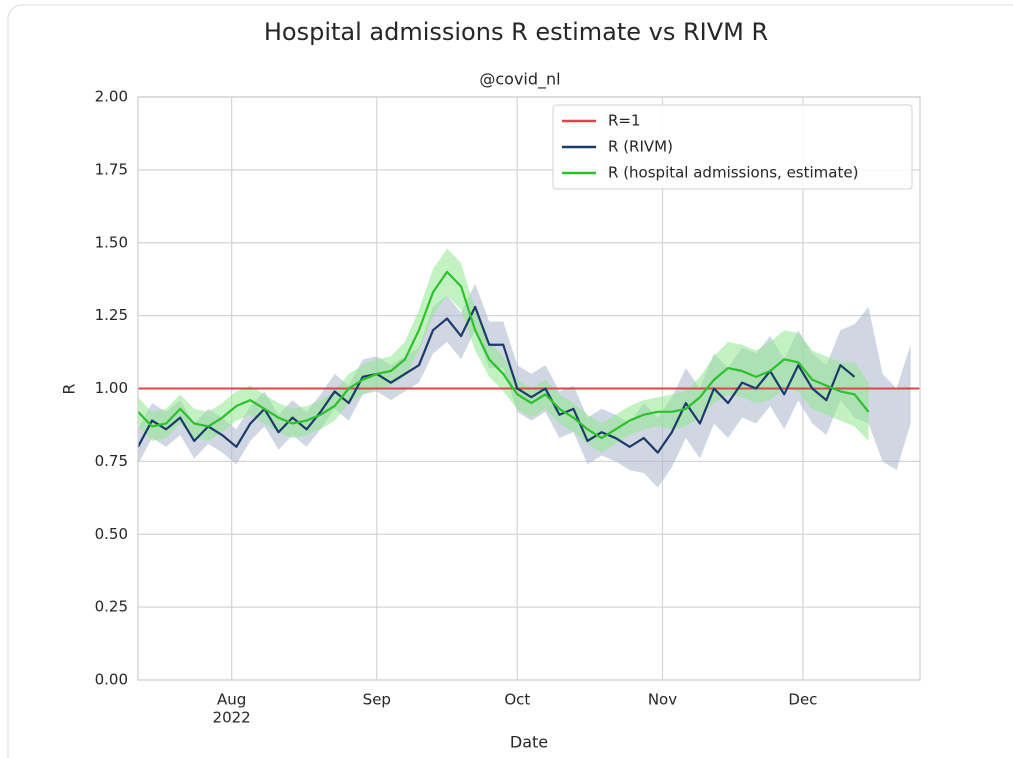  What do you see at coordinates (111, 97) in the screenshot?
I see `y-tick-label: 2.00` at bounding box center [111, 97].